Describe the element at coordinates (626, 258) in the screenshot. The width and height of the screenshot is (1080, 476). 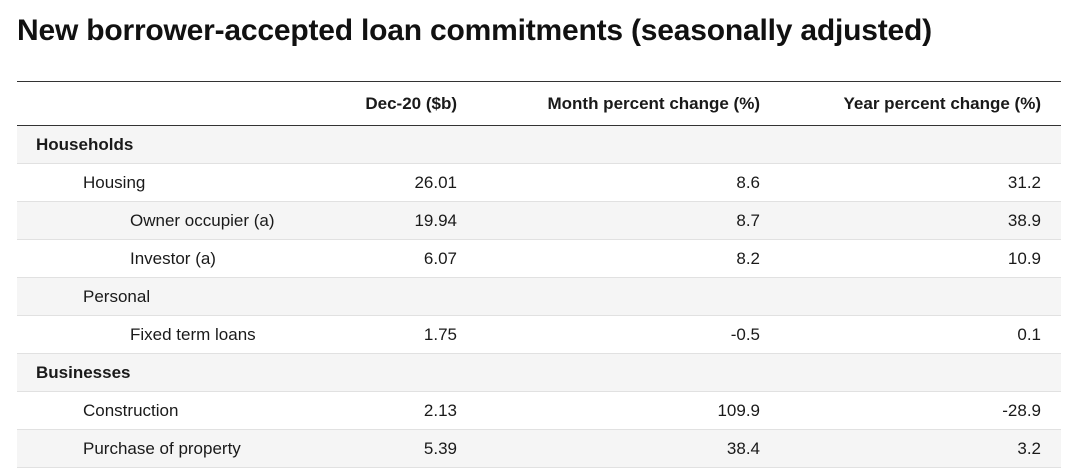
I see `month-change-cell: 8.2` at that location.